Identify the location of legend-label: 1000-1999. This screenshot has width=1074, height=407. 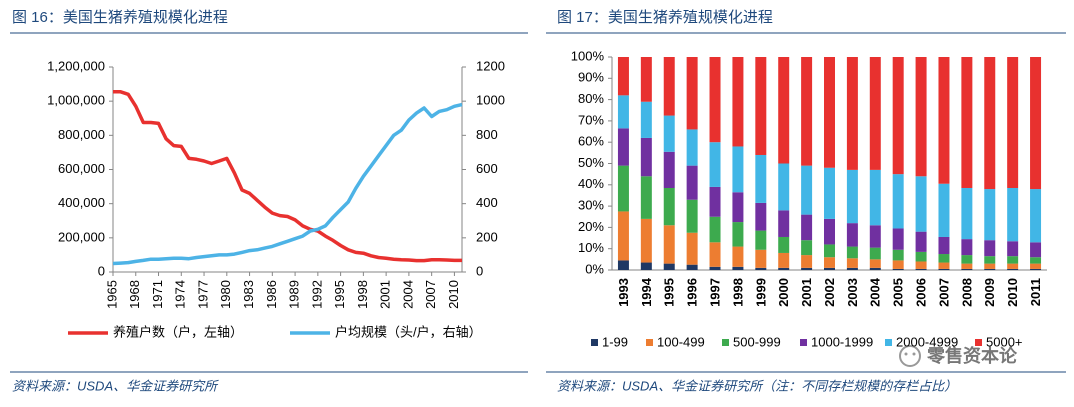
(842, 341).